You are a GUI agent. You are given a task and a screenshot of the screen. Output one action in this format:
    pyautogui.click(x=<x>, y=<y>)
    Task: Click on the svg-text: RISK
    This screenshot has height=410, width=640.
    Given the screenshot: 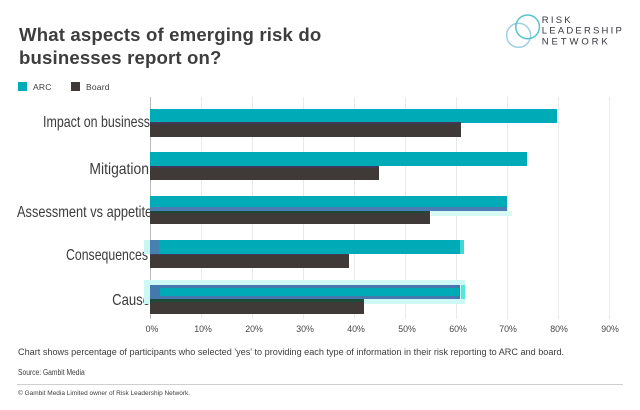 What is the action you would take?
    pyautogui.click(x=557, y=20)
    